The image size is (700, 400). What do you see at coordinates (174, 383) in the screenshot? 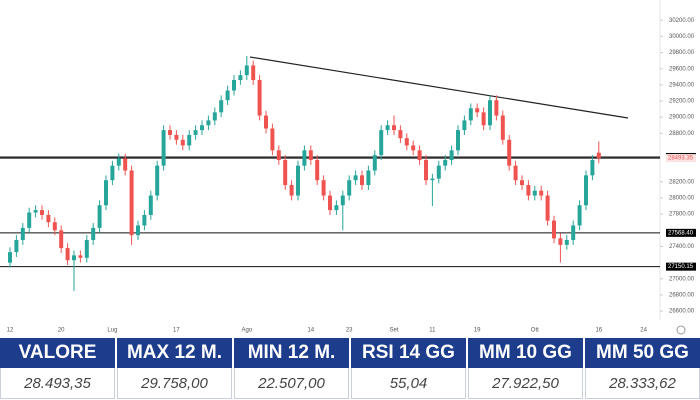
I see `table-cell: 29.758,00` at bounding box center [174, 383].